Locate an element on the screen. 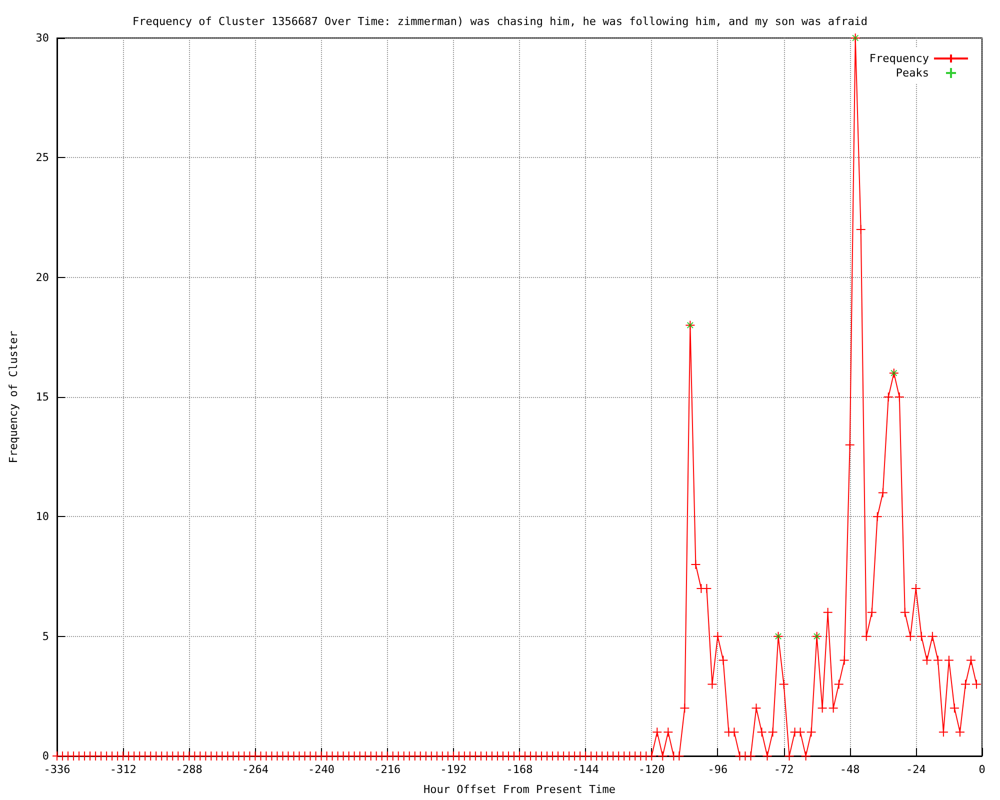 This screenshot has height=800, width=1000. y-tick-label: 25 is located at coordinates (42, 157).